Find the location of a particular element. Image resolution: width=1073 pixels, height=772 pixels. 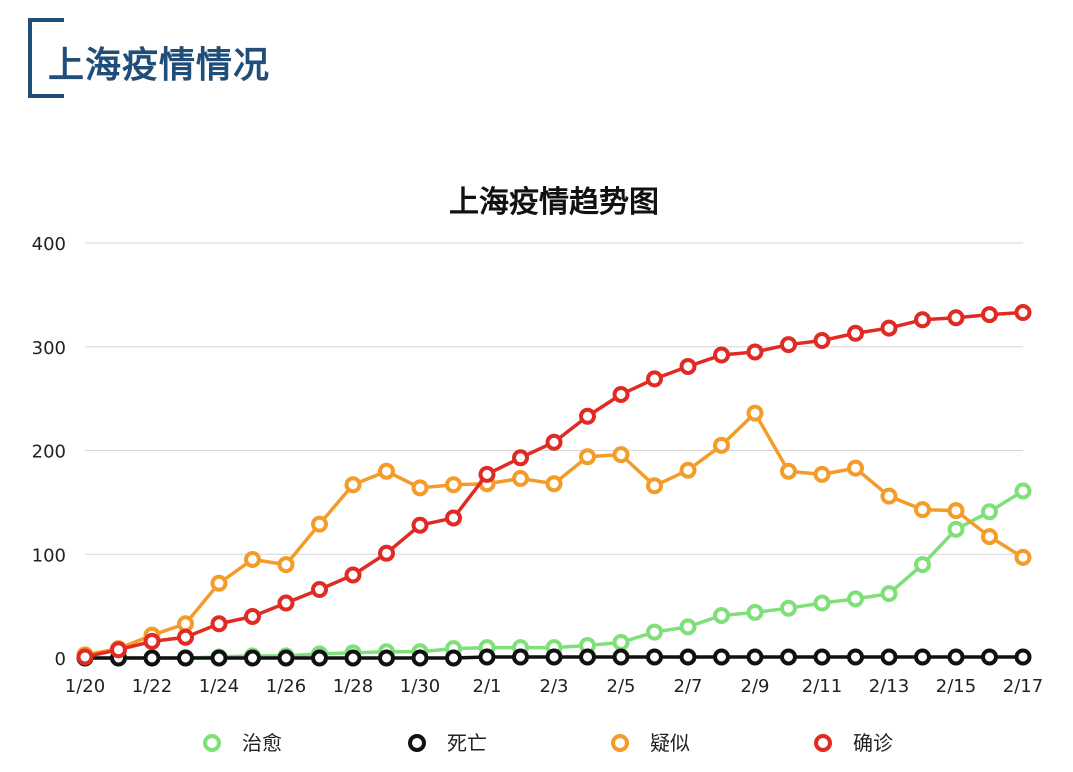

x-tick-label: 2/5 is located at coordinates (621, 686).